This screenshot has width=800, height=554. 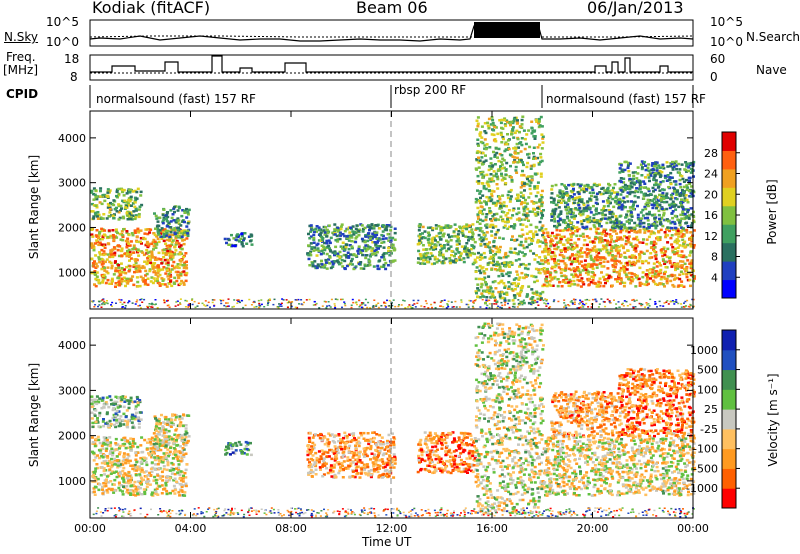 What do you see at coordinates (391, 33) in the screenshot?
I see `nsky-panel-frame` at bounding box center [391, 33].